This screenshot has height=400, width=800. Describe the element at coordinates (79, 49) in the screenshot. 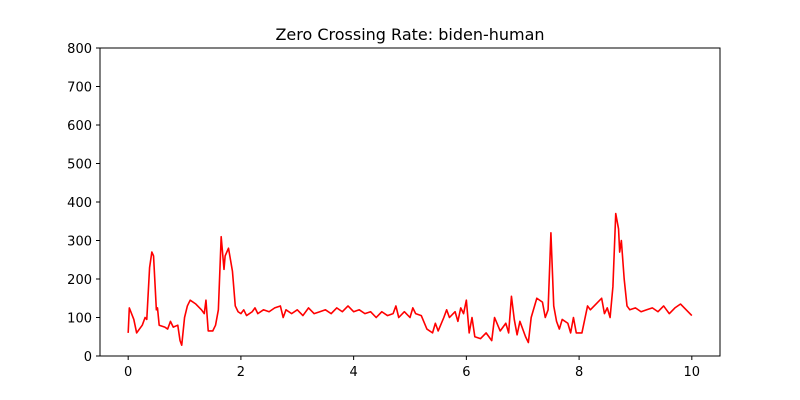

I see `y-tick-label: 800` at that location.